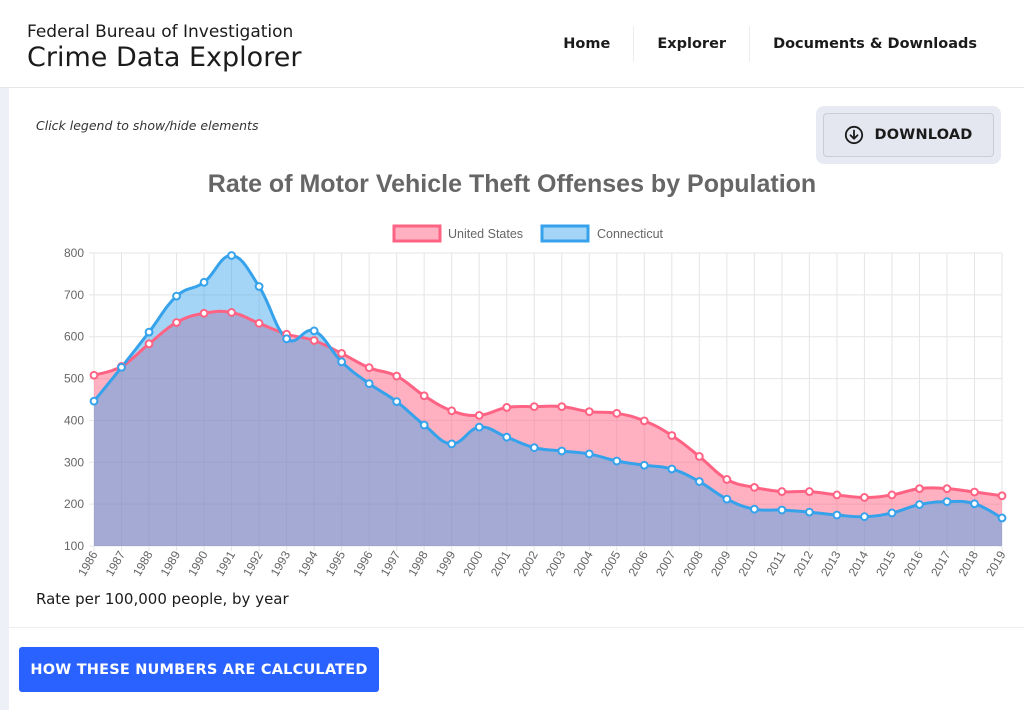 This screenshot has height=710, width=1024. What do you see at coordinates (923, 135) in the screenshot?
I see `download-label: DOWNLOAD` at bounding box center [923, 135].